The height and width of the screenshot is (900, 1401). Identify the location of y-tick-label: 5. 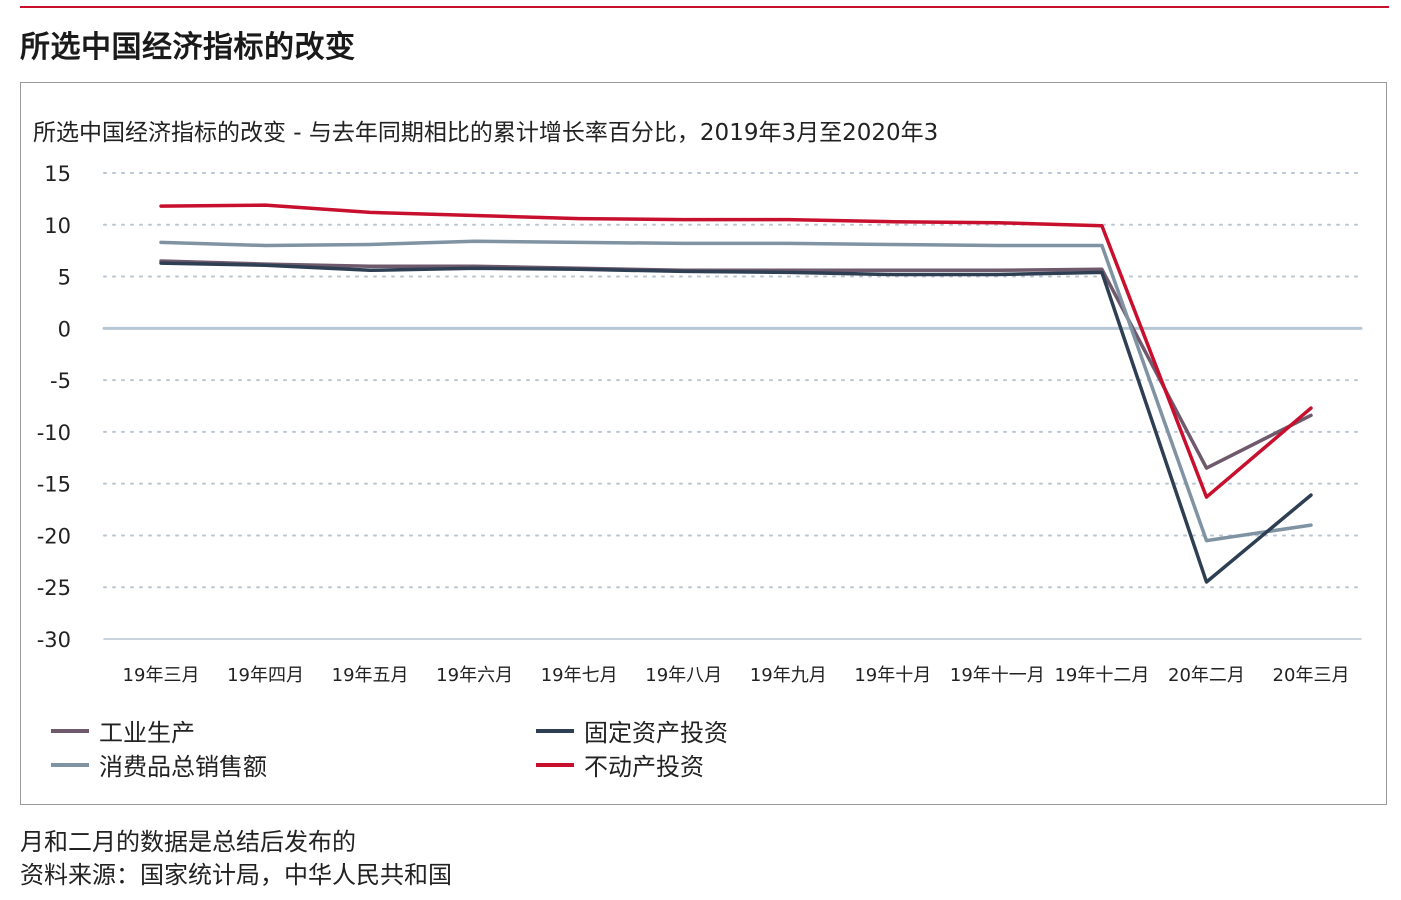
(64, 278).